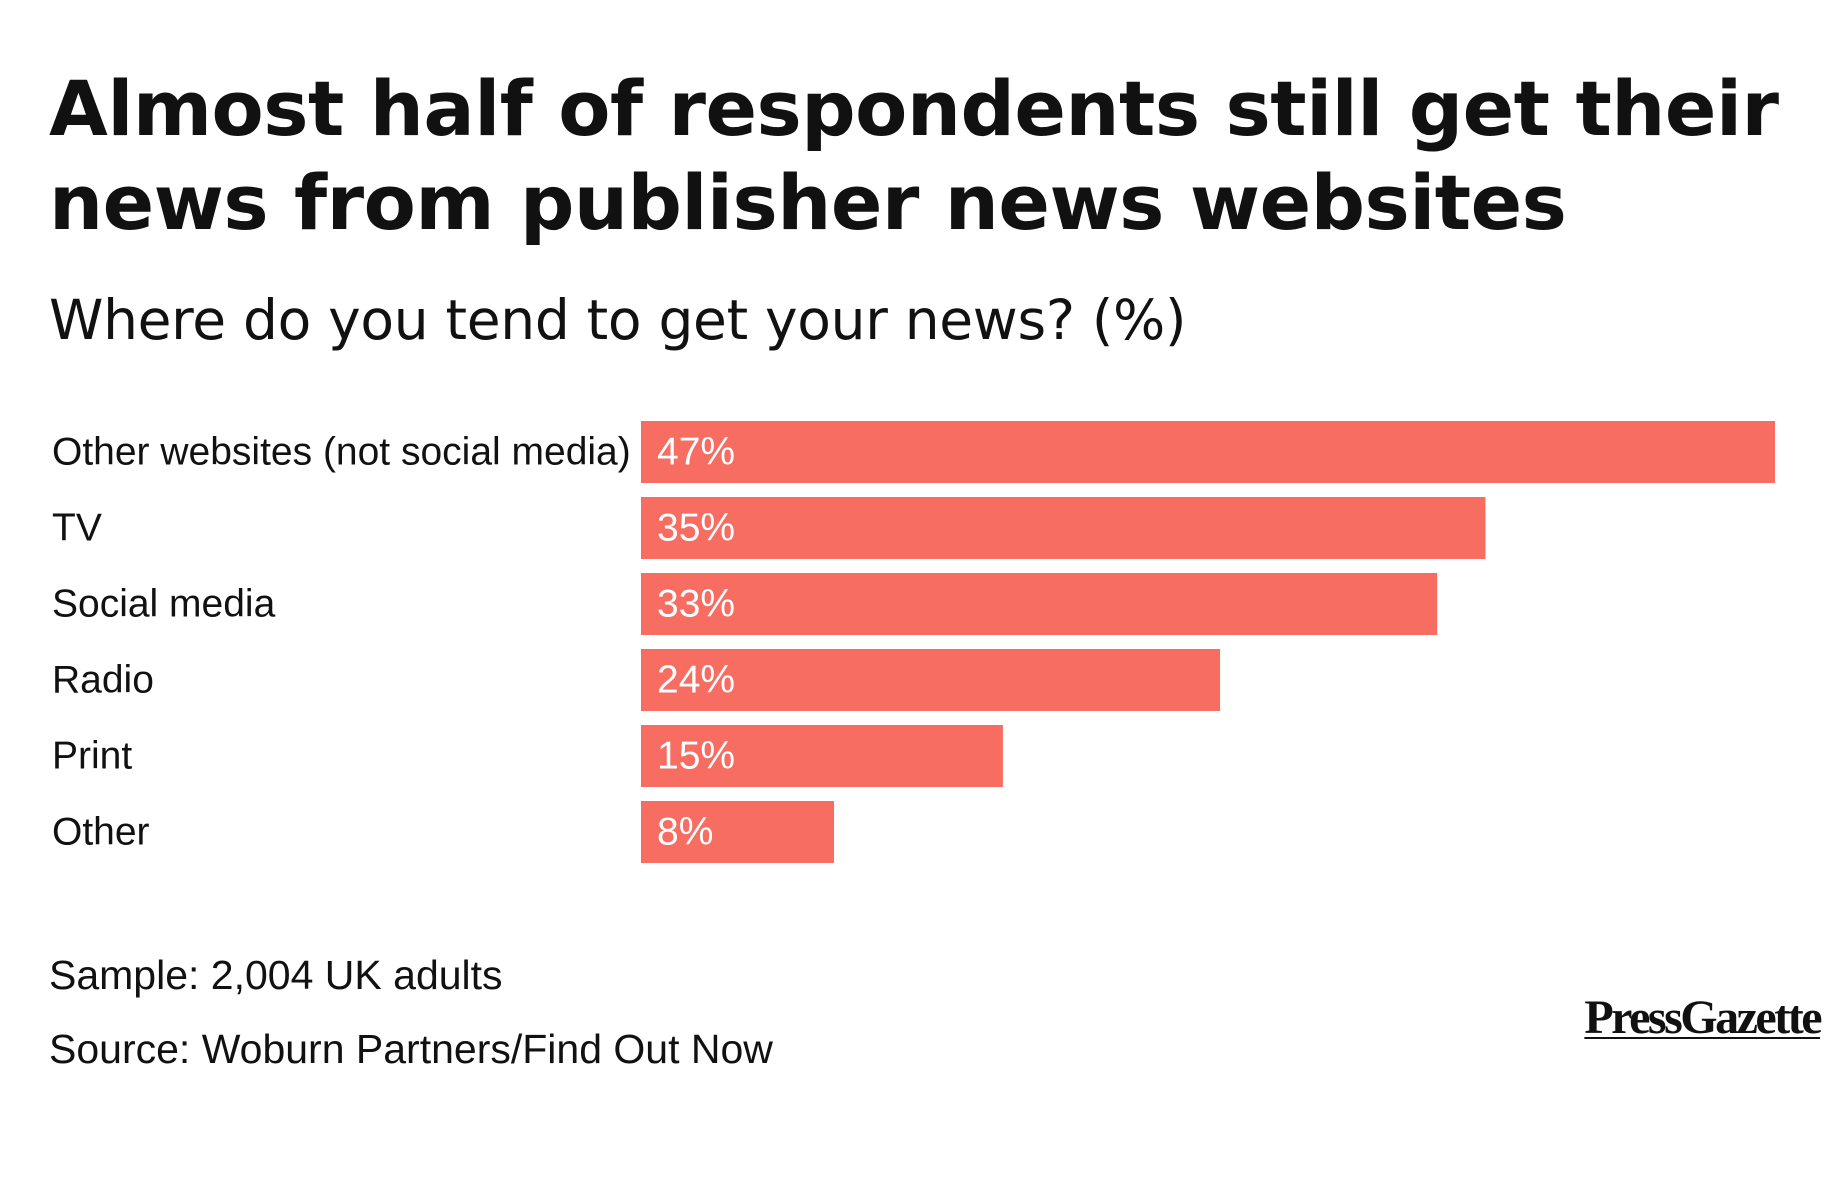  What do you see at coordinates (103, 680) in the screenshot?
I see `category-label-3: Radio` at bounding box center [103, 680].